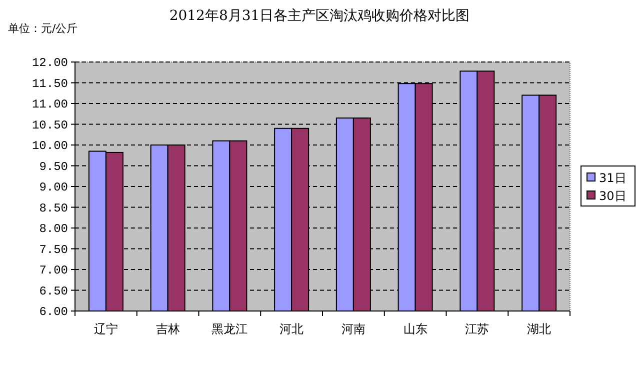 The height and width of the screenshot is (369, 639). Describe the element at coordinates (319, 16) in the screenshot. I see `chart-title: 2012年8月31日各主产区淘汰鸡收购价格对比图` at that location.